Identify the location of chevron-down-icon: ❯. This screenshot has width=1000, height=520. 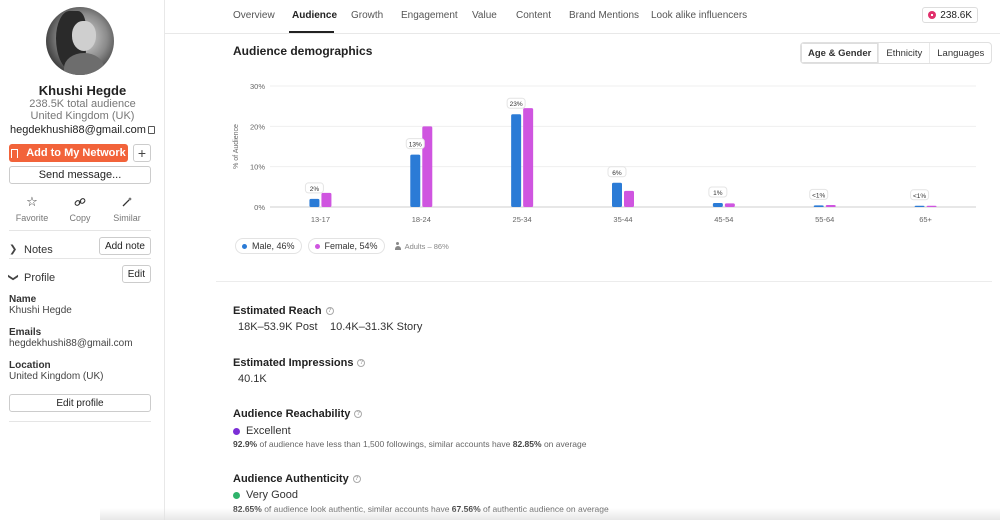
(13, 277).